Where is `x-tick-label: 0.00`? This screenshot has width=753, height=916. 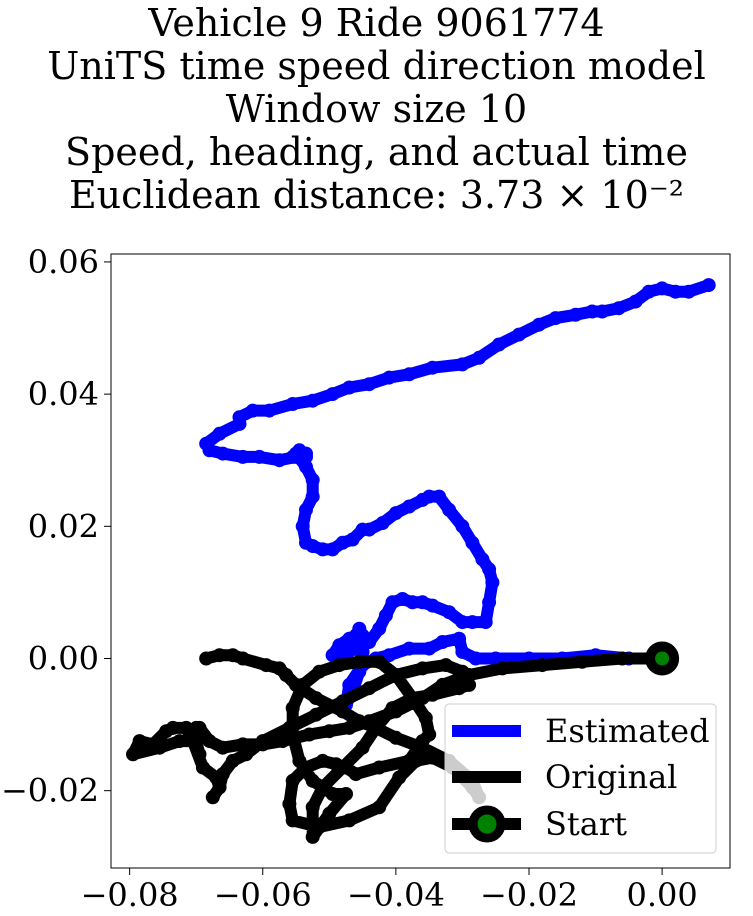
x-tick-label: 0.00 is located at coordinates (661, 895).